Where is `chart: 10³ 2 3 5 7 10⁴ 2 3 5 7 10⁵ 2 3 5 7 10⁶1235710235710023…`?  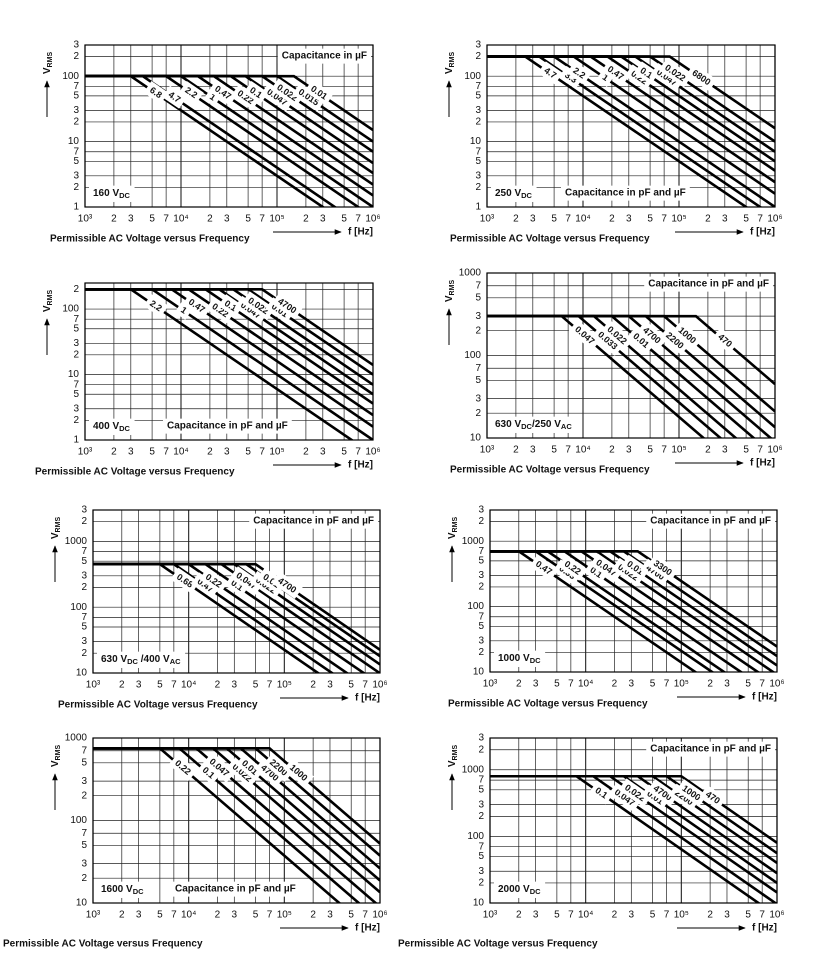
chart: 10³ 2 3 5 7 10⁴ 2 3 5 7 10⁵ 2 3 5 7 10⁶1235710235710023… is located at coordinates (211, 142).